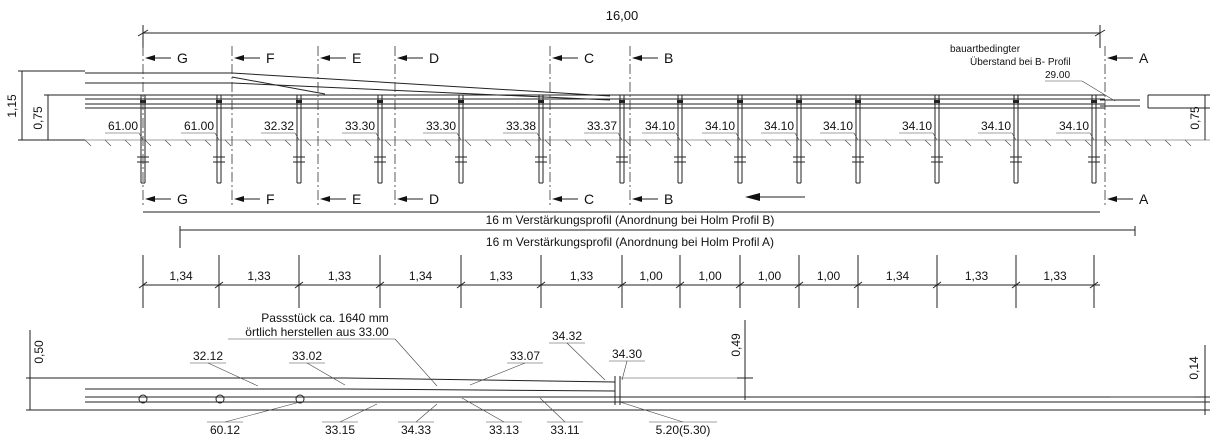  What do you see at coordinates (521, 126) in the screenshot?
I see `post-label: 33.38` at bounding box center [521, 126].